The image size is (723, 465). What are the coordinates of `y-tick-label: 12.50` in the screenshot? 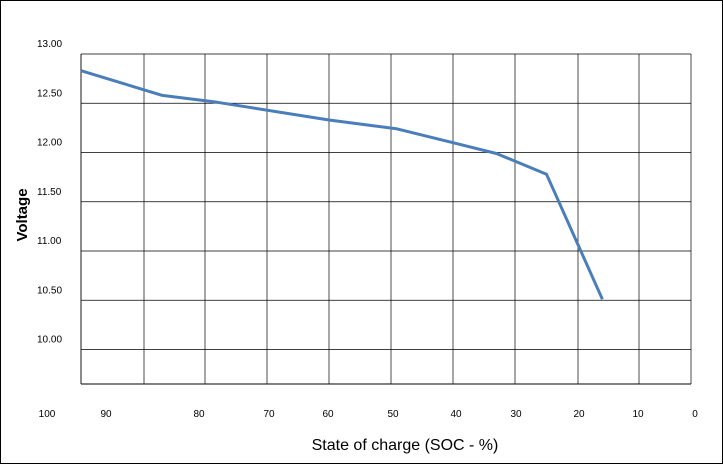 It's located at (49, 93).